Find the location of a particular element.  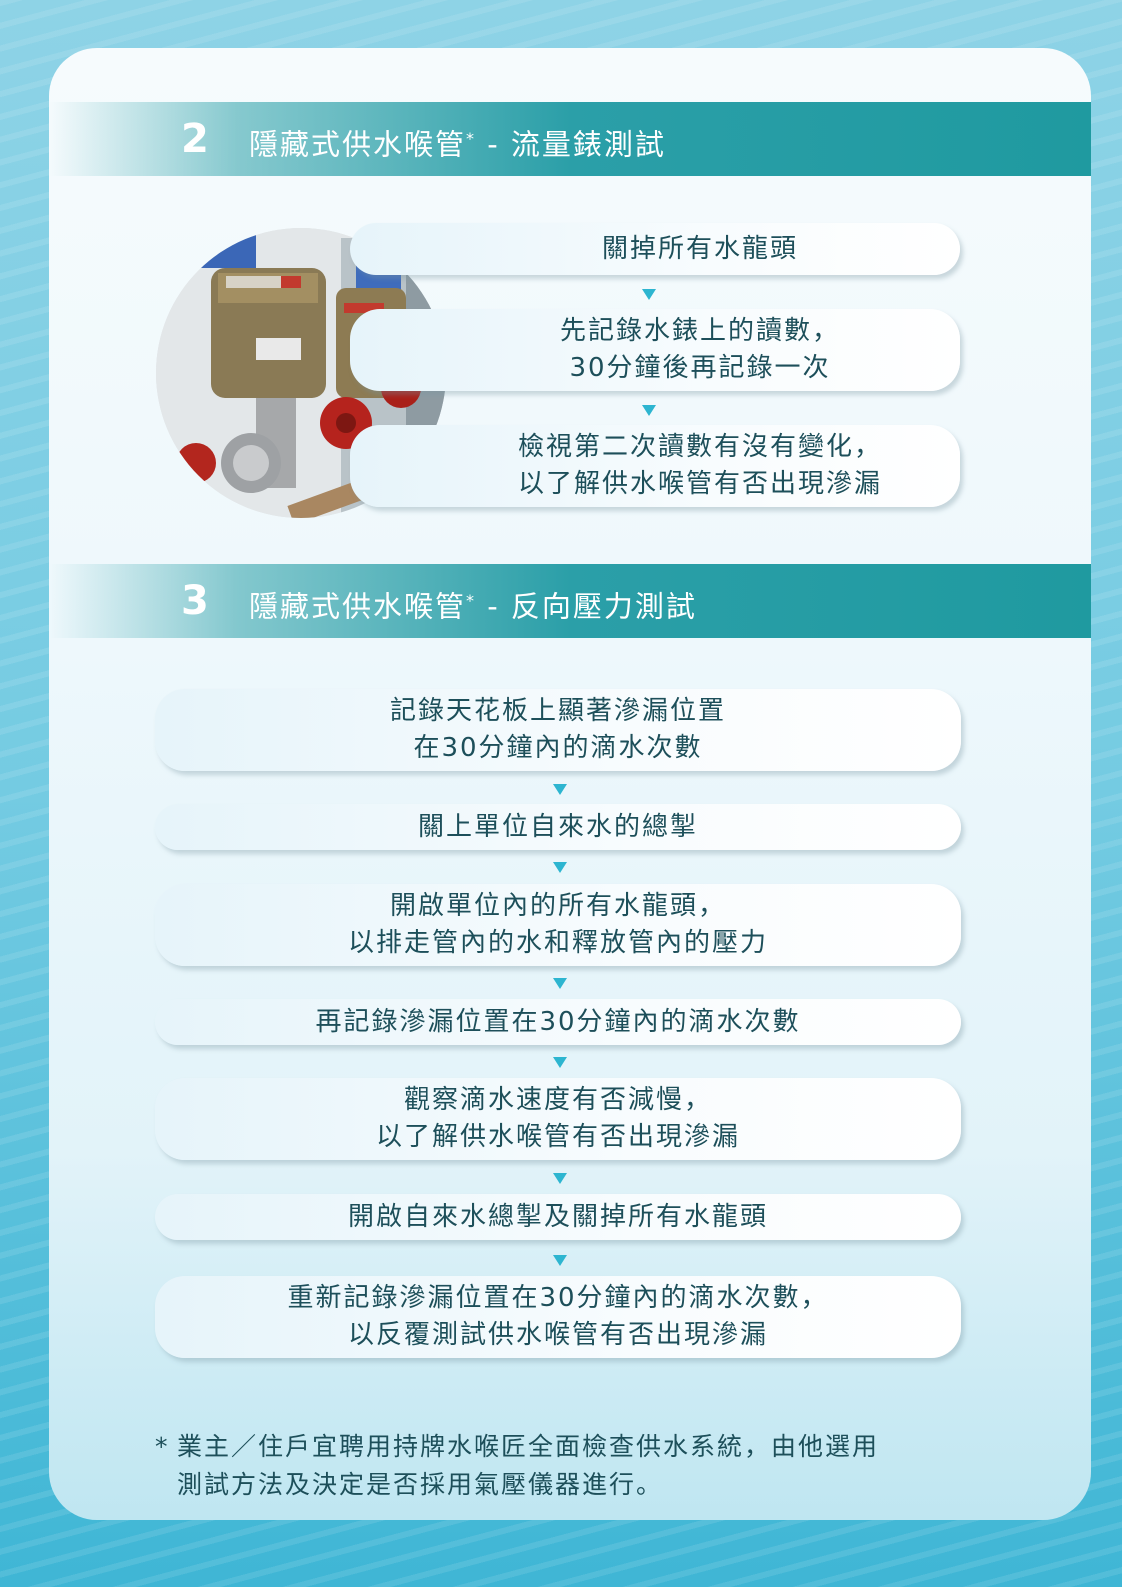

s3-step-1: 記錄天花板上顯著滲漏位置 在30分鐘內的滴水次數 is located at coordinates (558, 730).